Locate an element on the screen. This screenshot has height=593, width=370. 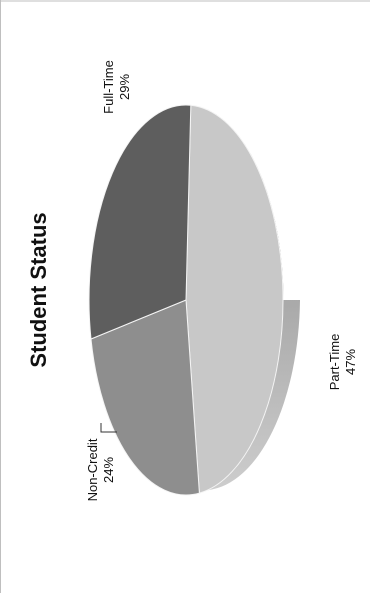
label-part-time: Part-Time is located at coordinates (334, 362).